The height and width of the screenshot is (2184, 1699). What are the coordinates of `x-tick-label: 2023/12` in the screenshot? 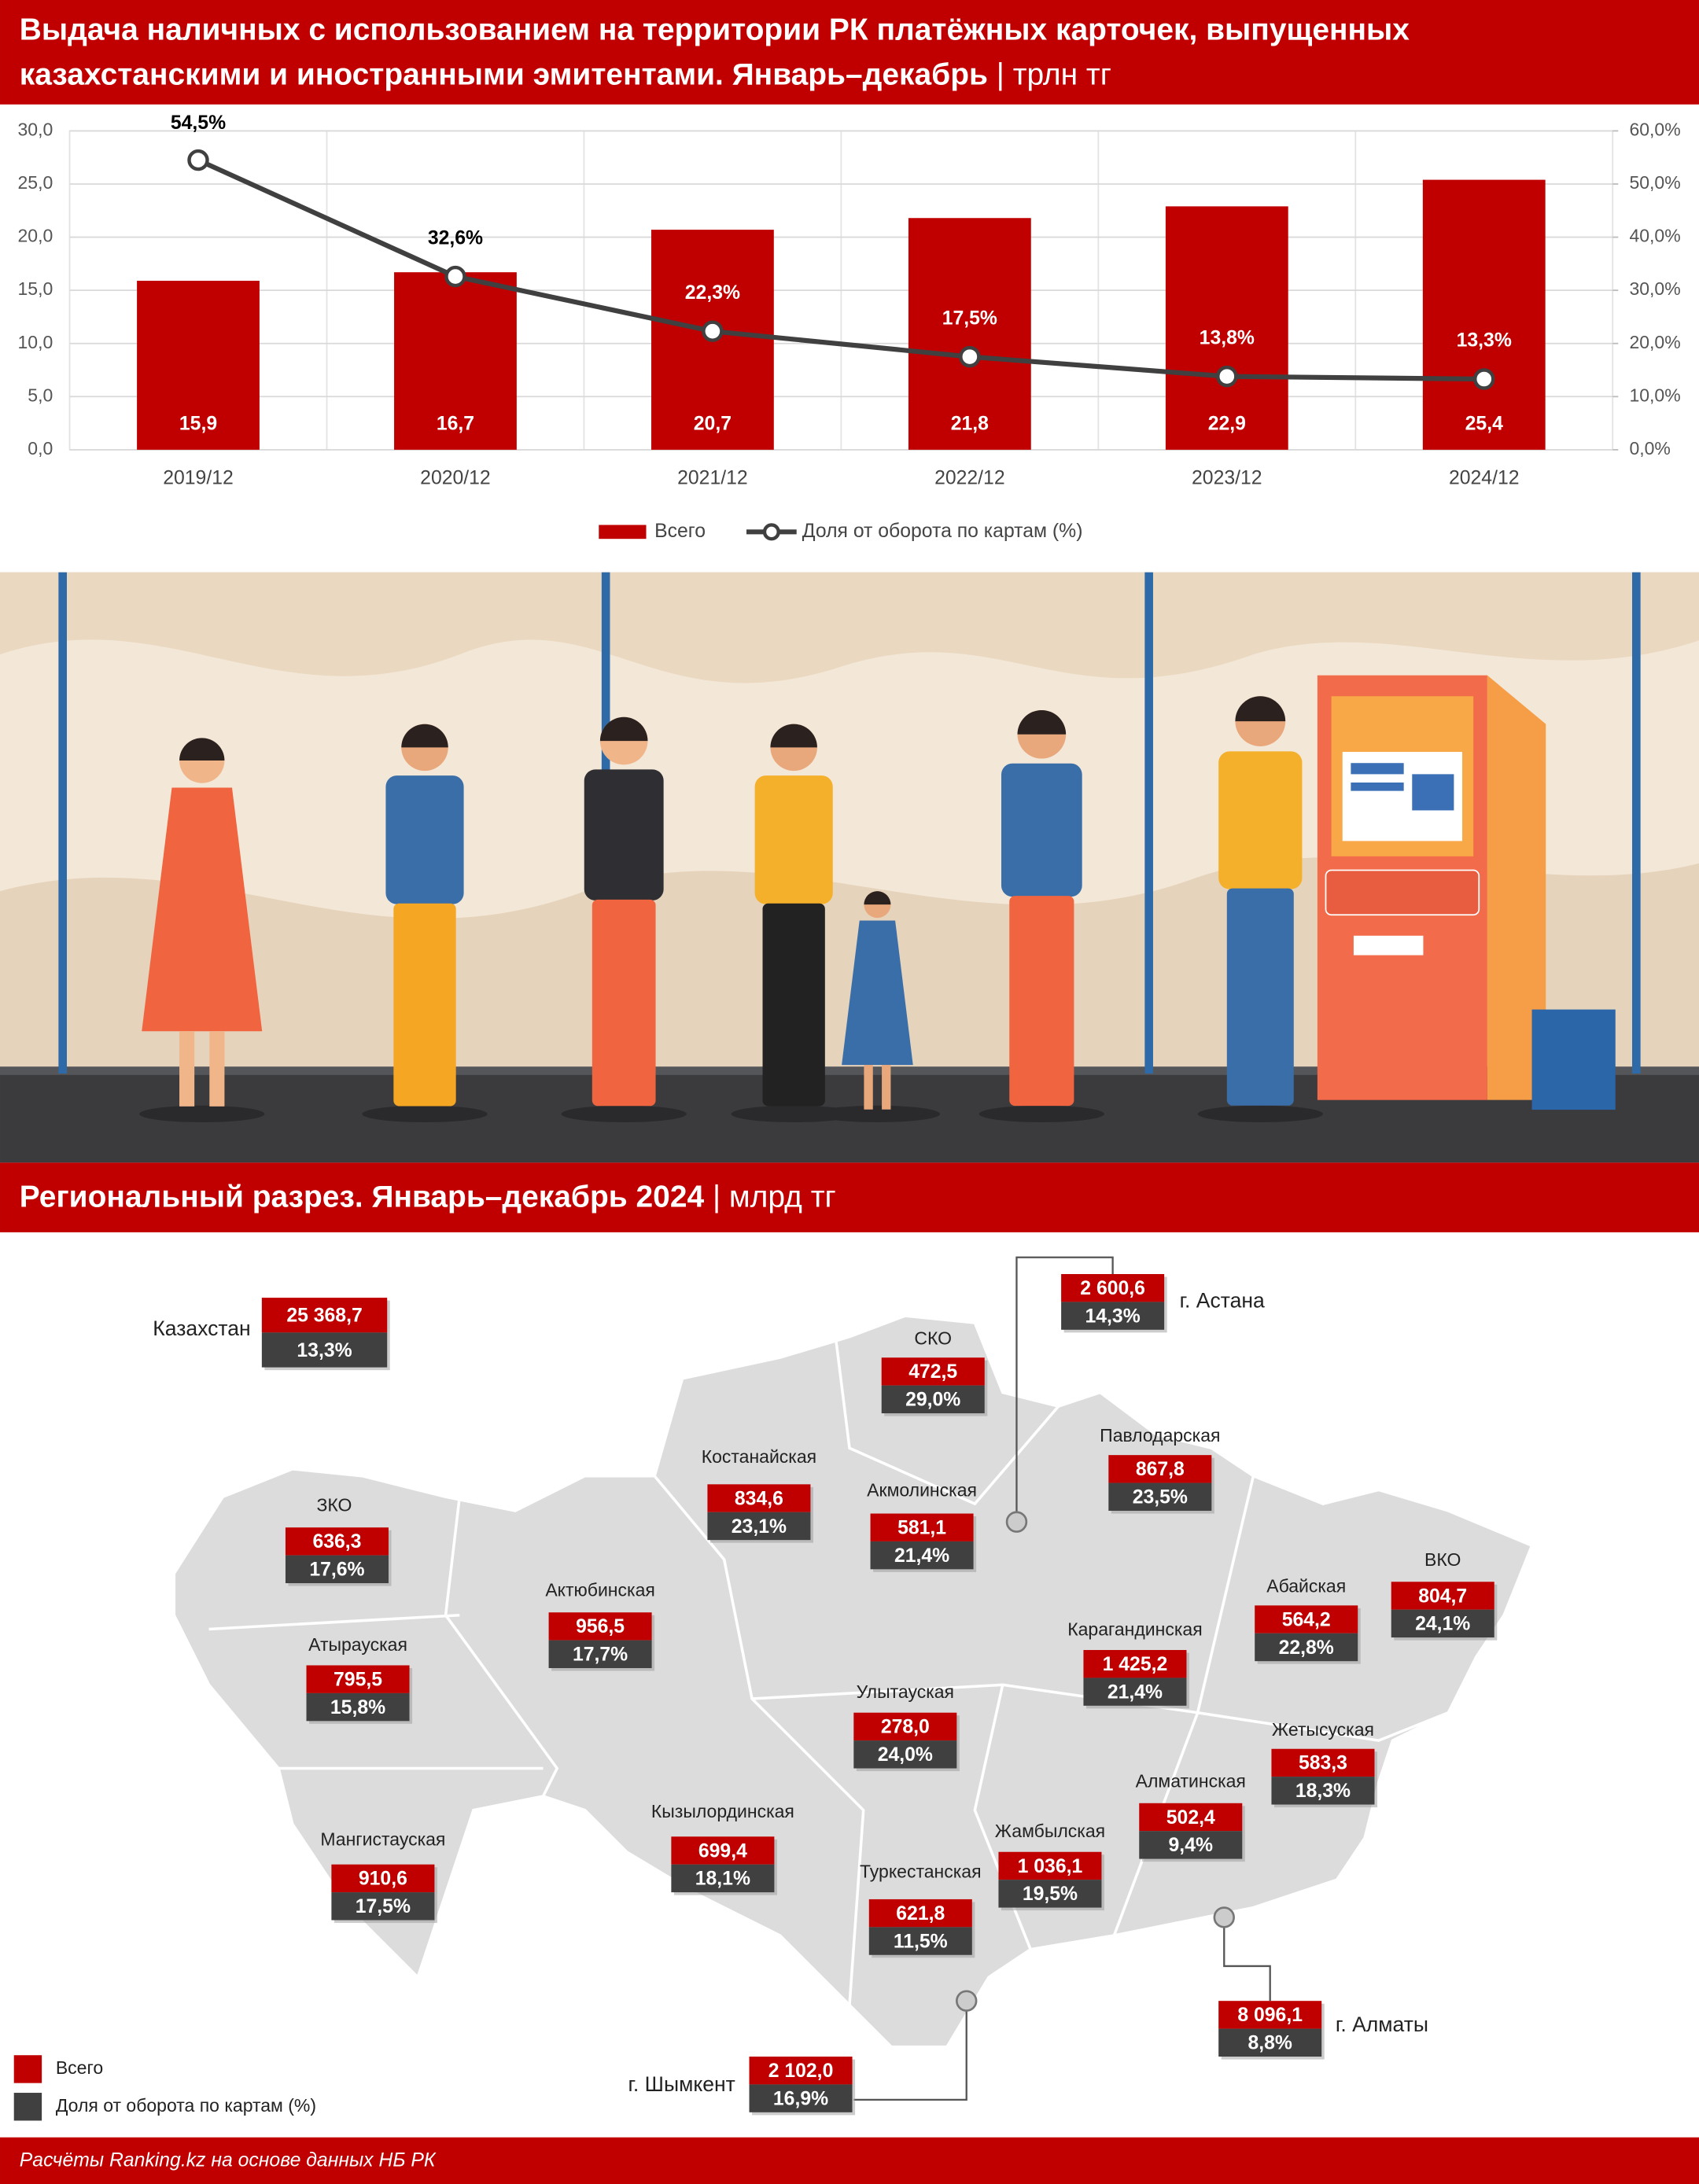 It's located at (1227, 478).